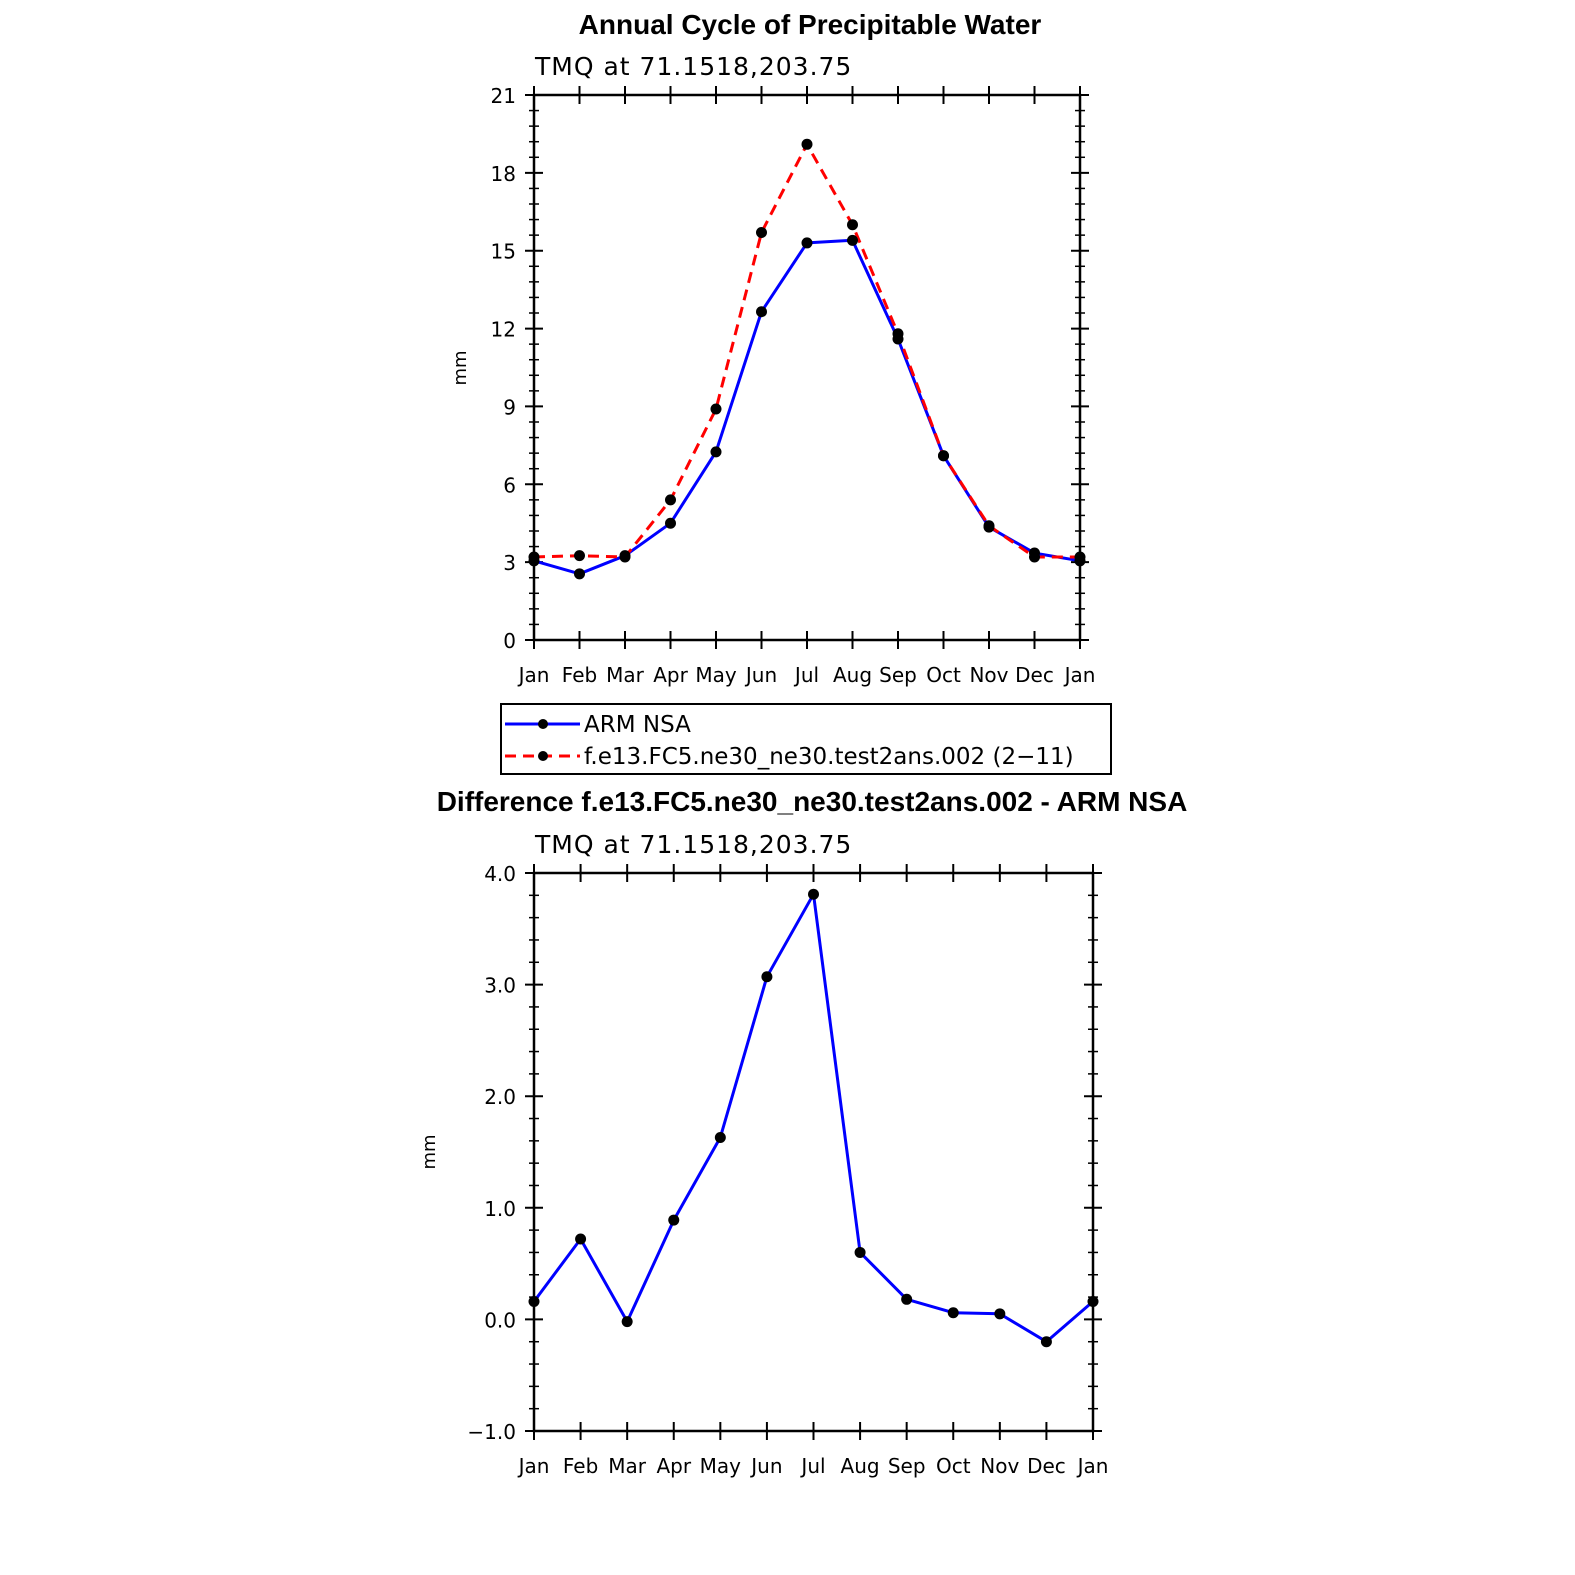 The image size is (1575, 1575). I want to click on chart-title: Annual Cycle of Precipitable Water, so click(810, 24).